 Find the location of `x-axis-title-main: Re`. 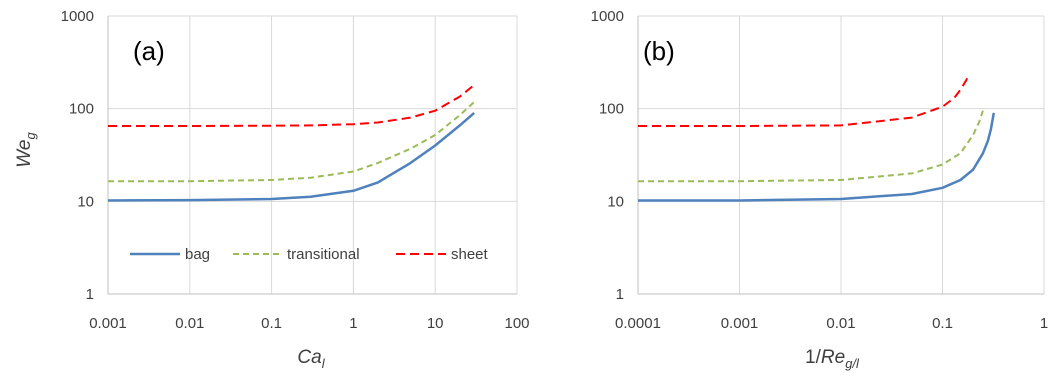

x-axis-title-main: Re is located at coordinates (833, 357).